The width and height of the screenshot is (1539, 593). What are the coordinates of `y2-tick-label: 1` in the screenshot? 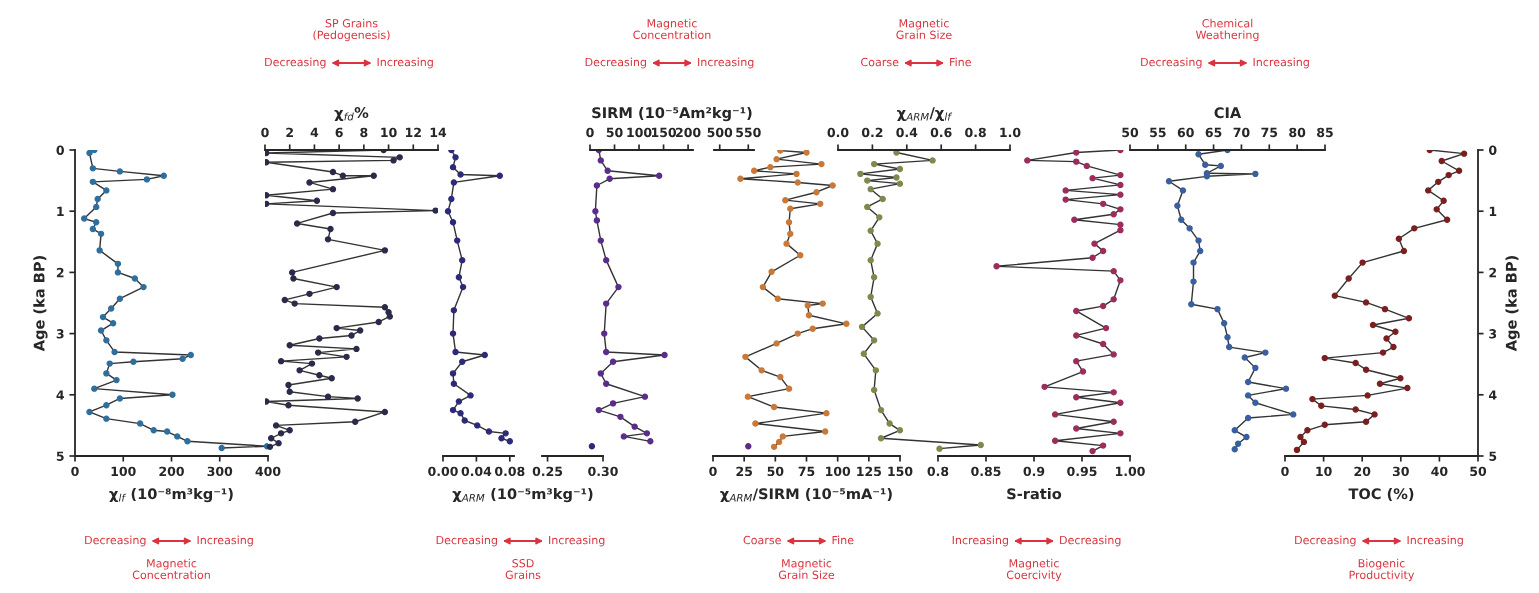 It's located at (1493, 211).